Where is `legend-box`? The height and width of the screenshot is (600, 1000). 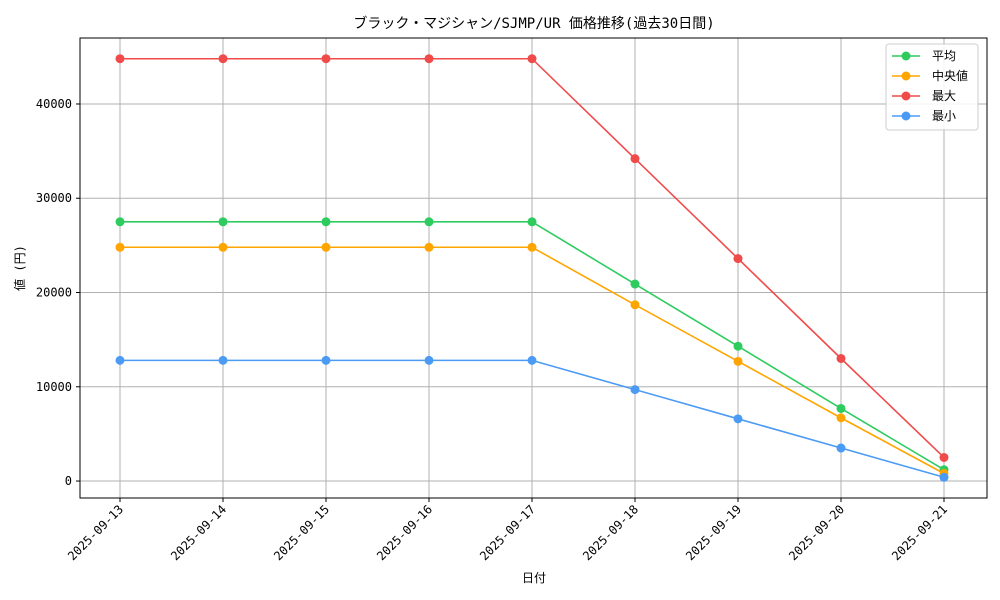
legend-box is located at coordinates (932, 87).